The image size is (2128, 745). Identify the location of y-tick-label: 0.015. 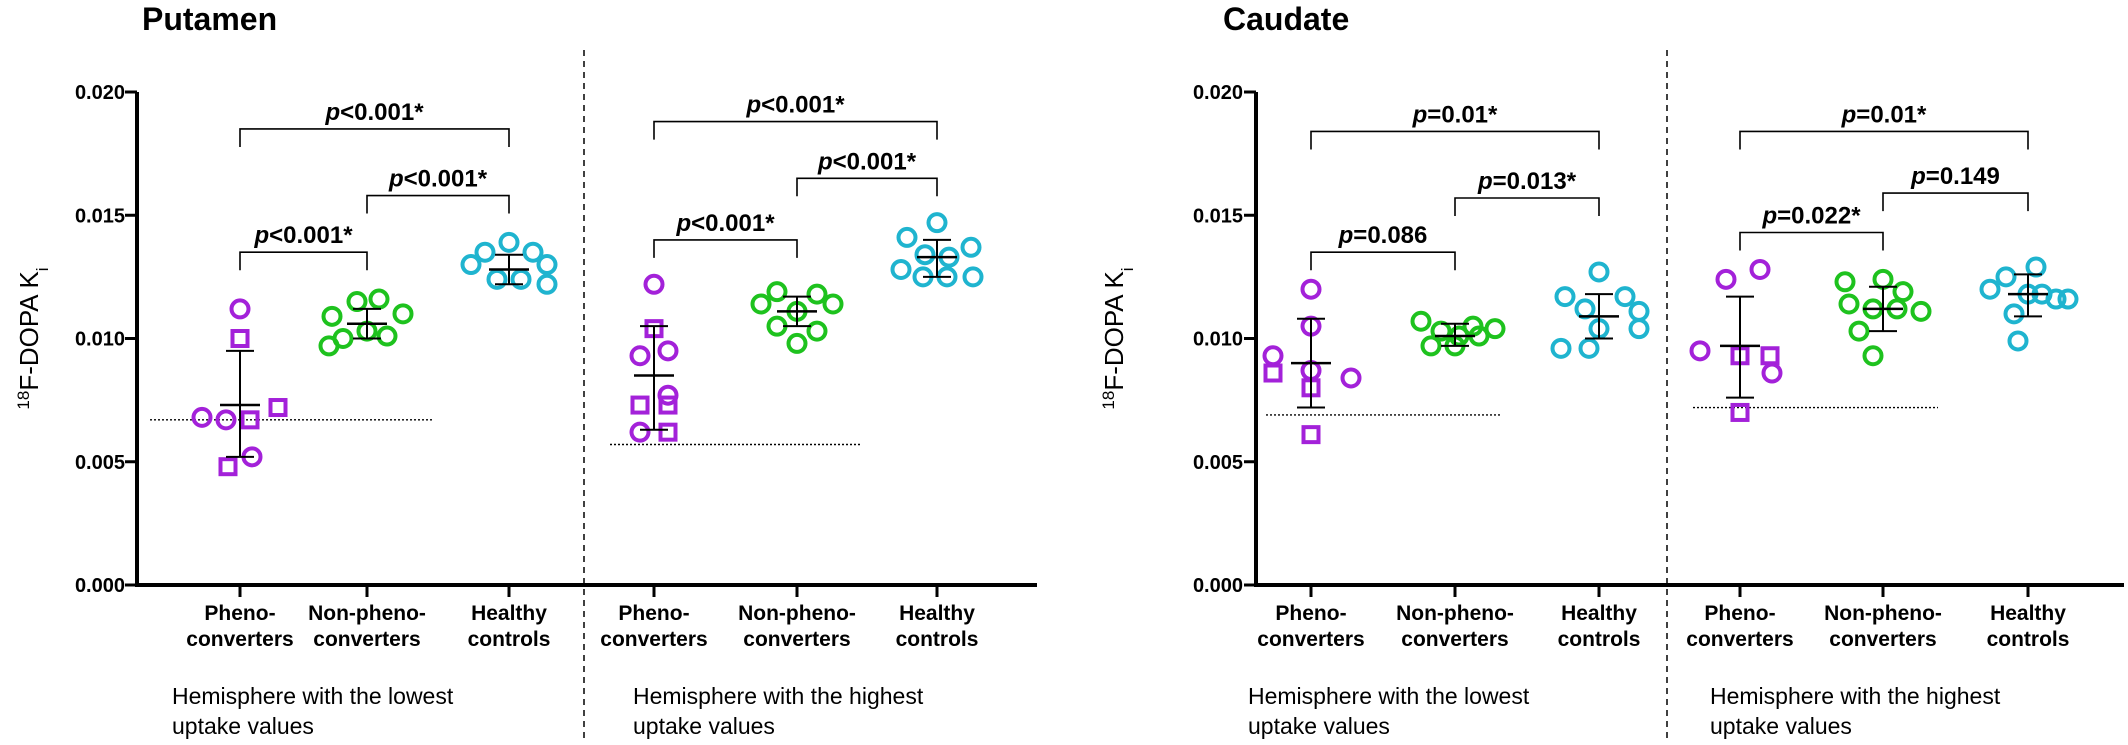
(100, 216).